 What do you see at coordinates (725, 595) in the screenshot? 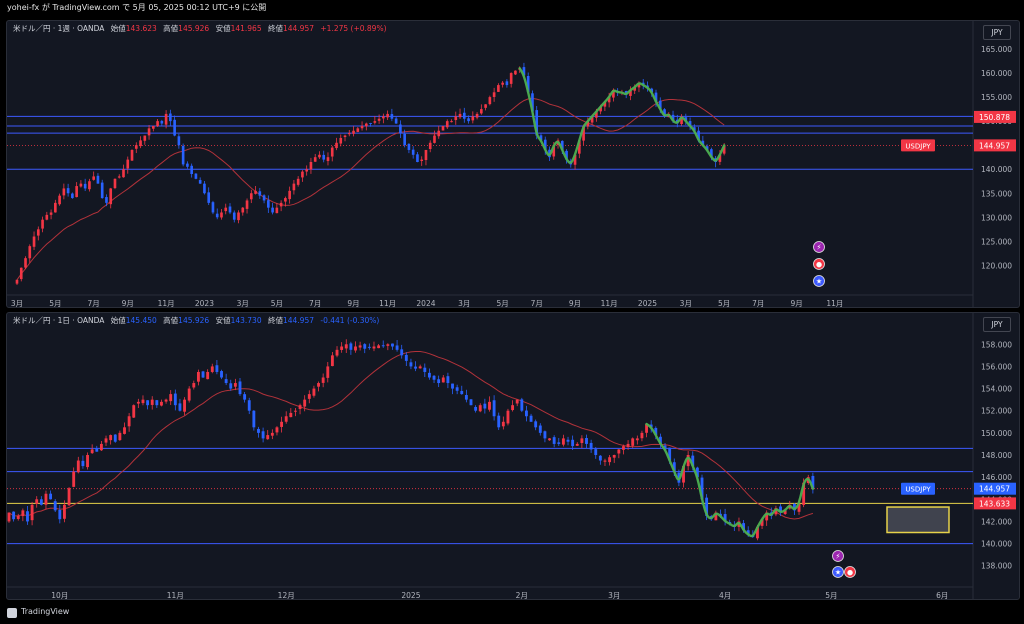
I see `x-tick-label: 4月` at bounding box center [725, 595].